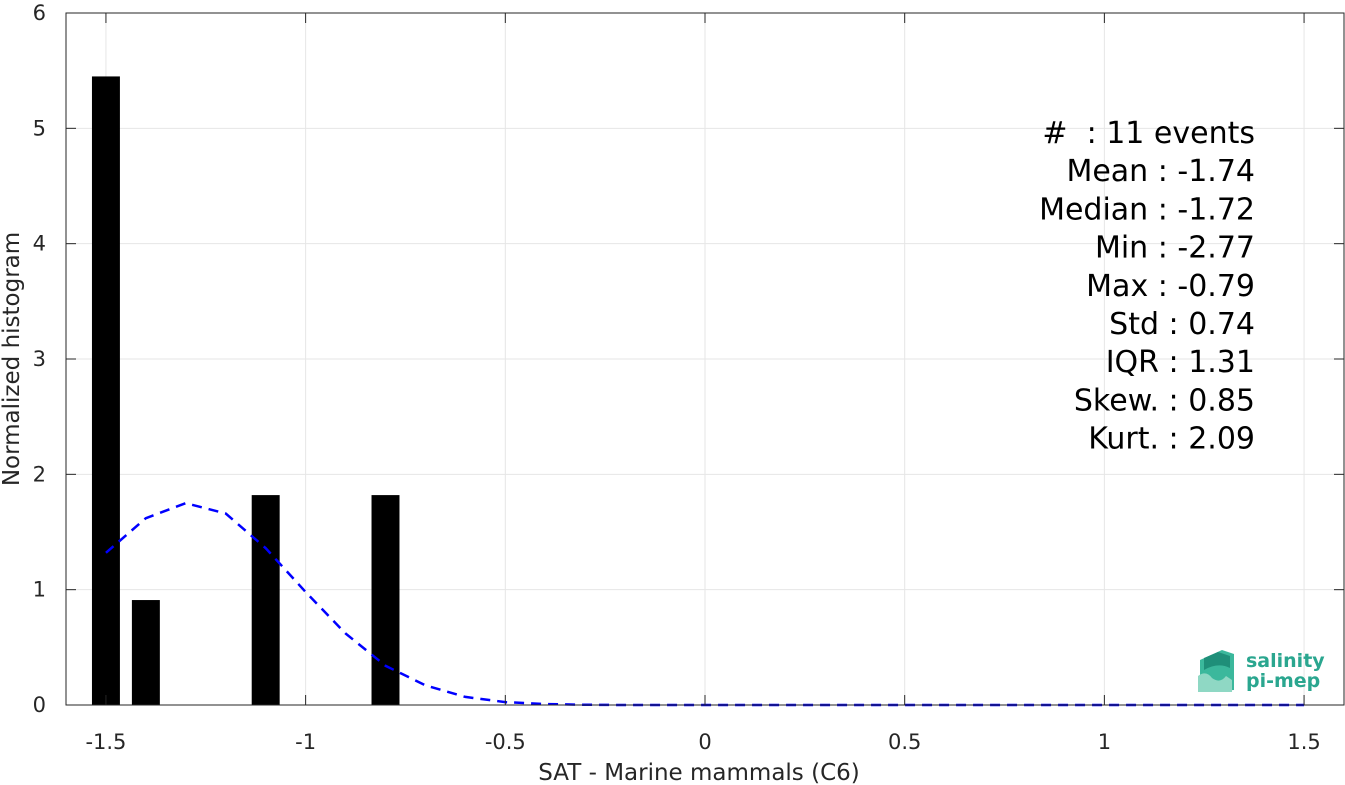 This screenshot has width=1345, height=785. Describe the element at coordinates (39, 705) in the screenshot. I see `y-tick-label-0: 0` at that location.